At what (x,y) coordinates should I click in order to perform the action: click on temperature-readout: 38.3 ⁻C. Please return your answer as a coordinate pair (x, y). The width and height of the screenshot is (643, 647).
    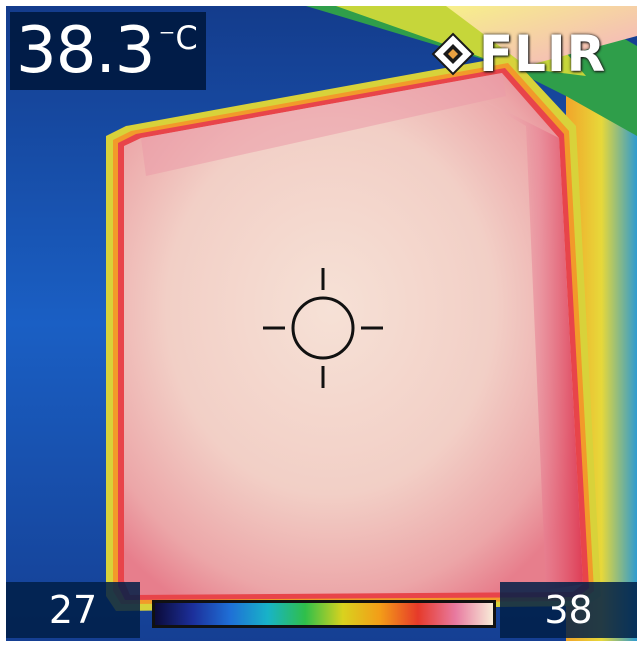
    Looking at the image, I should click on (108, 51).